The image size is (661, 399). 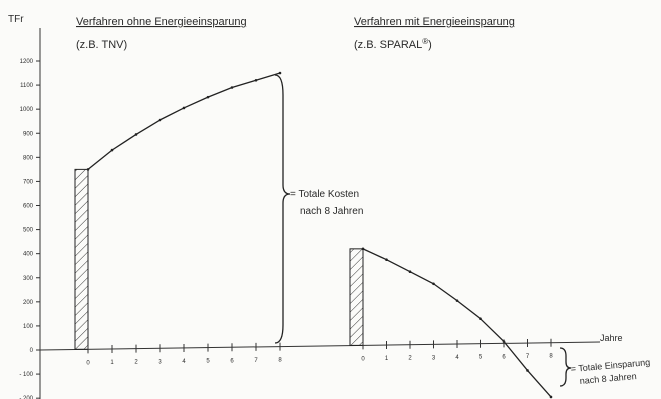 What do you see at coordinates (565, 367) in the screenshot?
I see `panel-right-savings-brace` at bounding box center [565, 367].